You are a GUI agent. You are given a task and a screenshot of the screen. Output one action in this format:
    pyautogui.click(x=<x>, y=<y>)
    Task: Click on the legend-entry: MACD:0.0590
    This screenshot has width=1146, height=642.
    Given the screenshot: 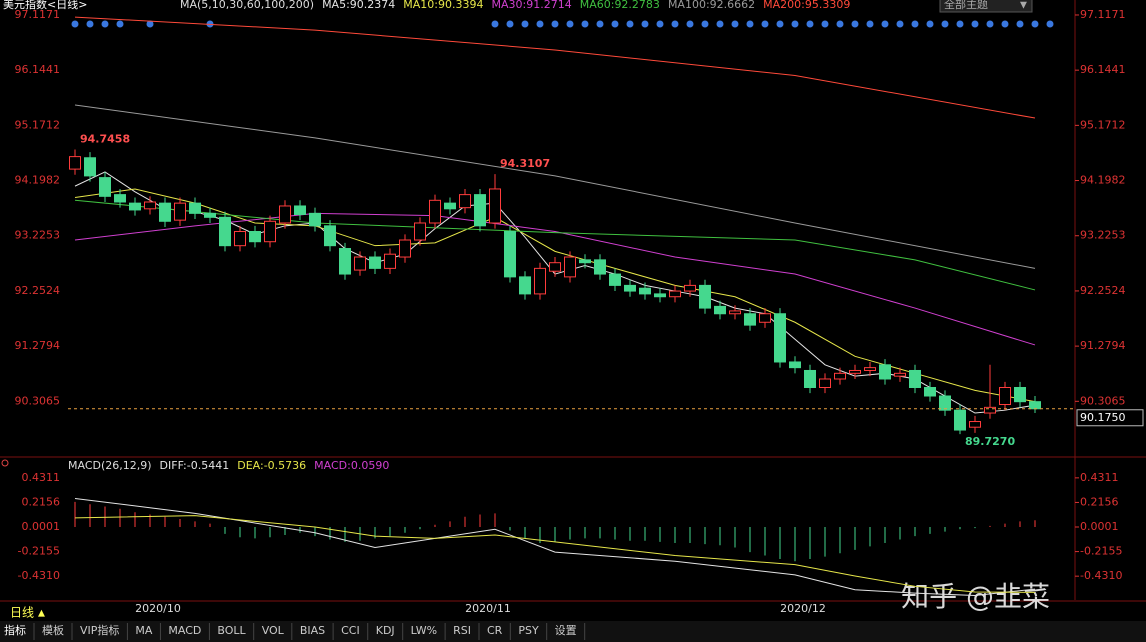 What is the action you would take?
    pyautogui.click(x=351, y=465)
    